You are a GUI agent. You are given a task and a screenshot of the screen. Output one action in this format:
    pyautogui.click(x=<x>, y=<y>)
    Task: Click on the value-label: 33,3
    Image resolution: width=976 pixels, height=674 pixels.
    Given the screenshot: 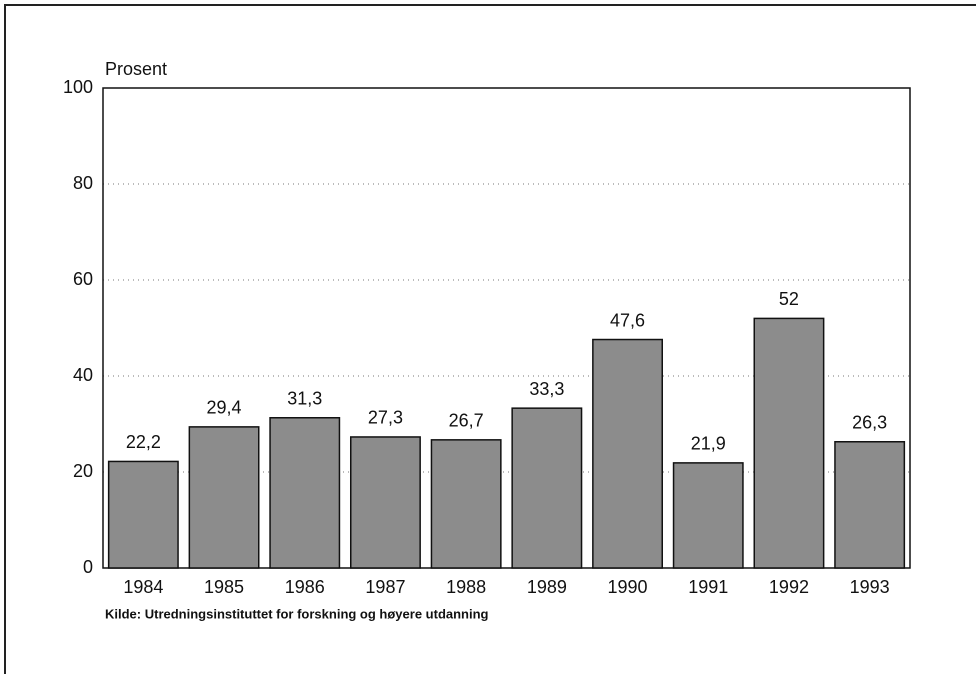 What is the action you would take?
    pyautogui.click(x=546, y=389)
    